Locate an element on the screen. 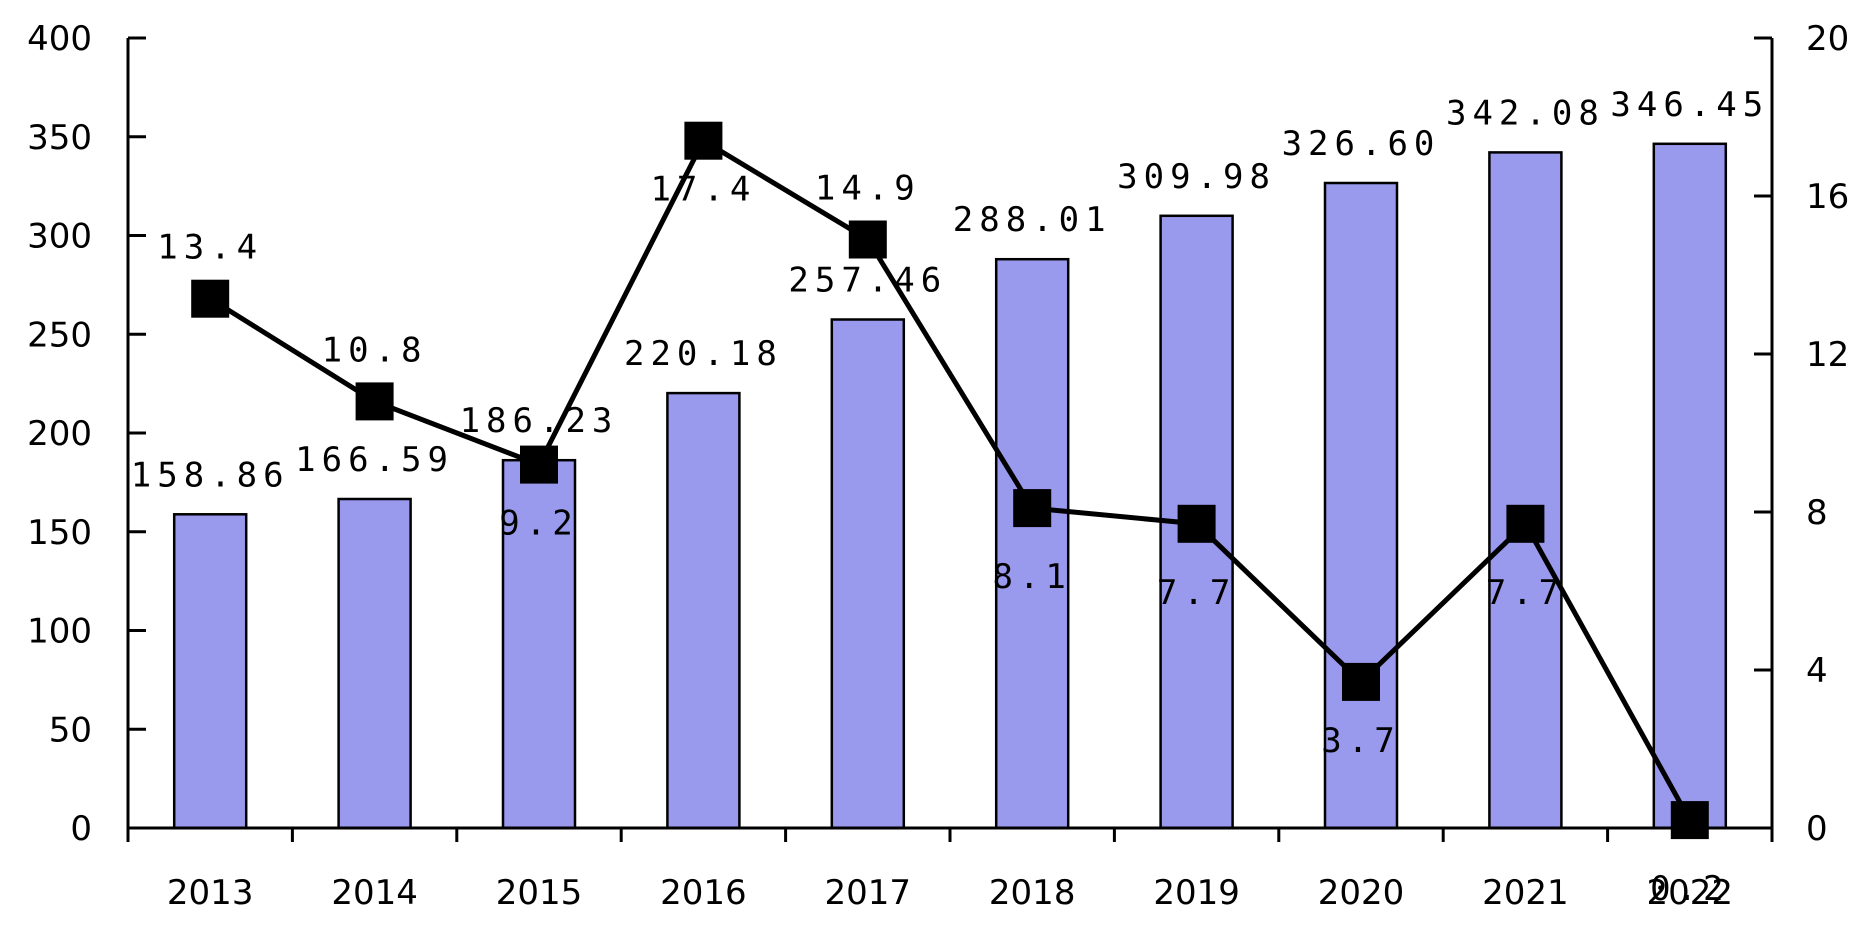 The width and height of the screenshot is (1862, 927). line-label-2013: 13.4 is located at coordinates (210, 248).